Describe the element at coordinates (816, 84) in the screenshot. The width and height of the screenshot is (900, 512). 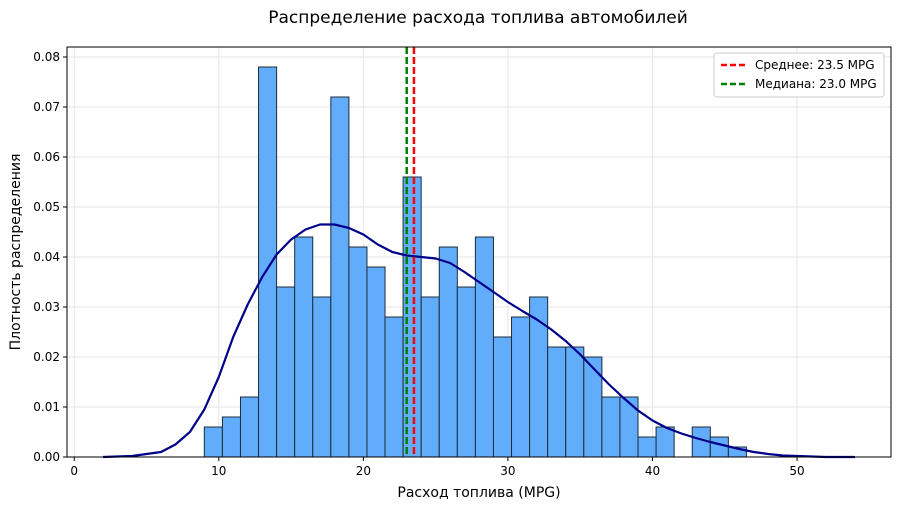
I see `legend-median-label: Медиана: 23.0 MPG` at that location.